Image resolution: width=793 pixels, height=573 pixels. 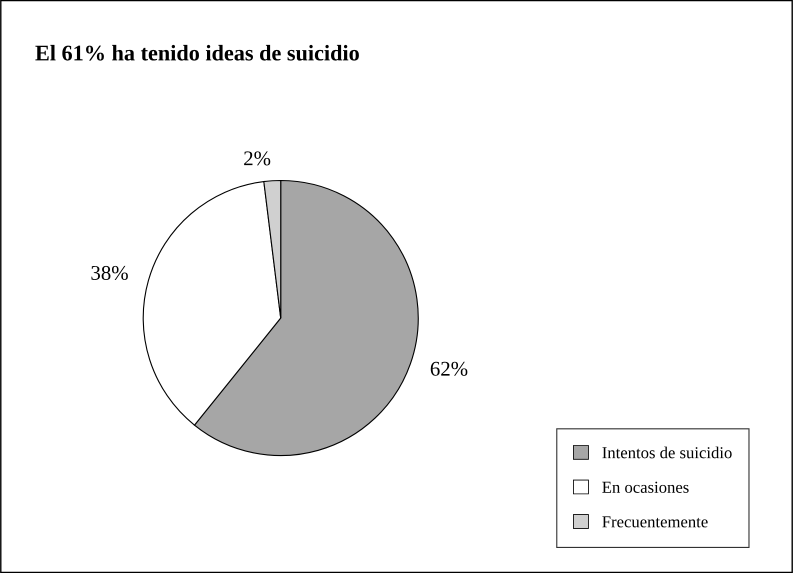 What do you see at coordinates (667, 452) in the screenshot?
I see `legend-label: Intentos de suicidio` at bounding box center [667, 452].